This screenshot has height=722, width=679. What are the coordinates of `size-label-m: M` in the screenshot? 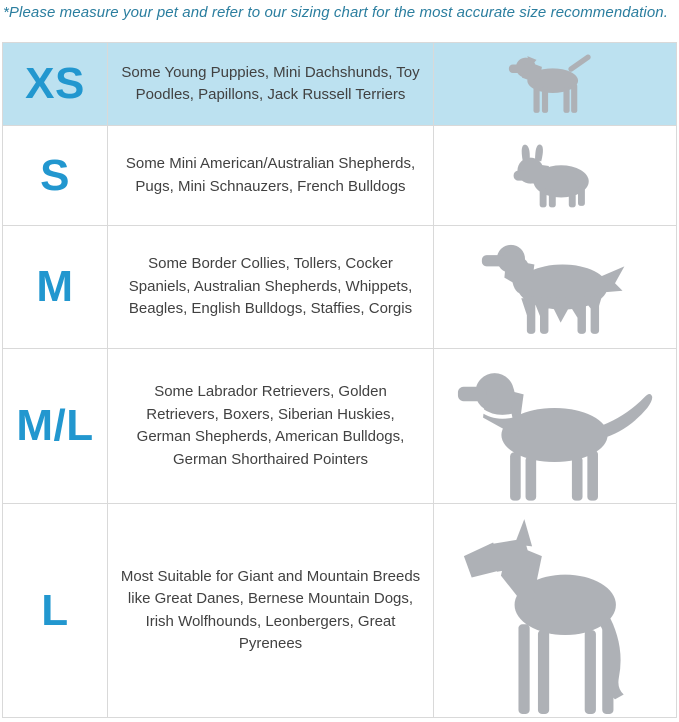 It's located at (55, 287).